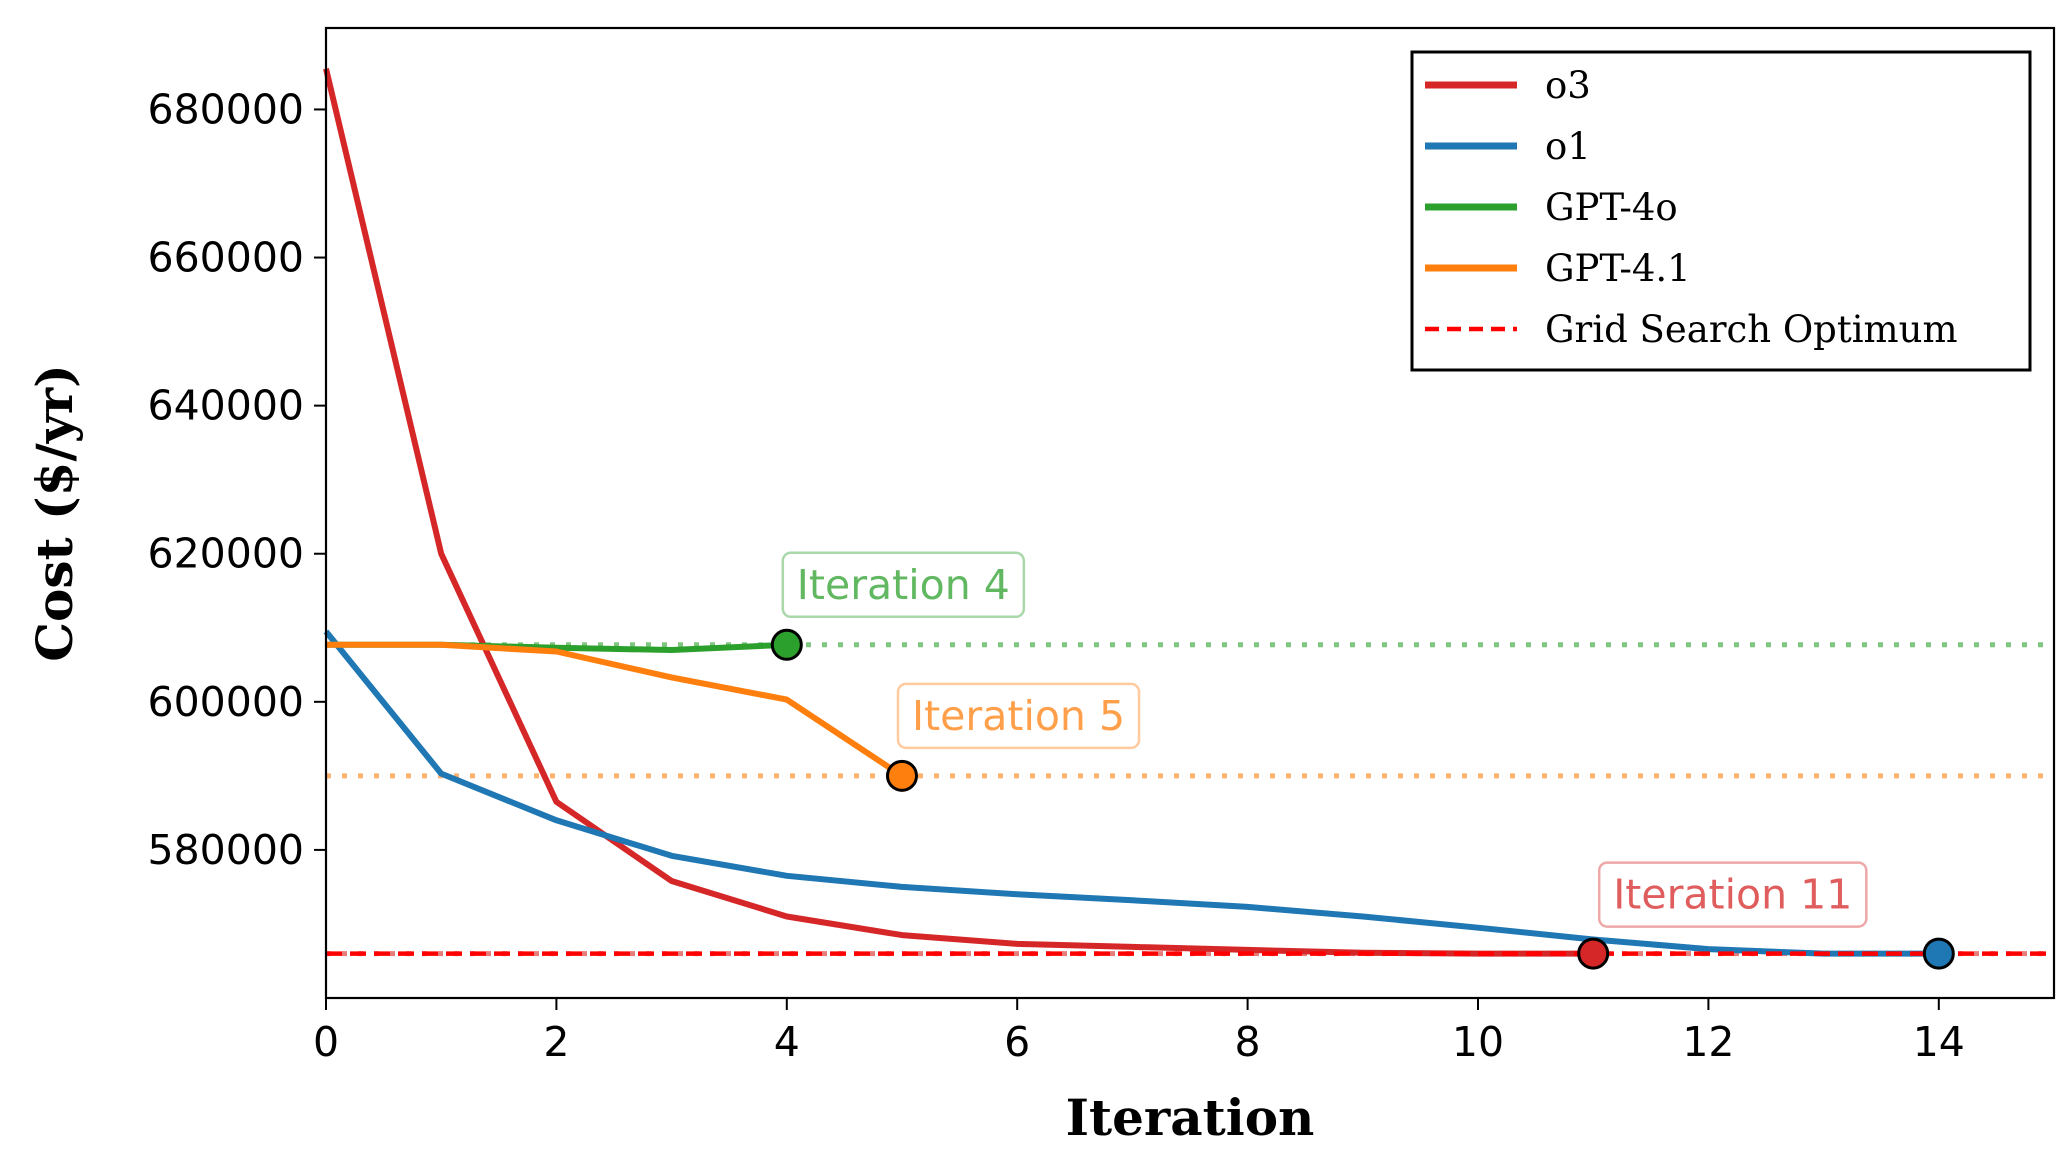 Image resolution: width=2072 pixels, height=1175 pixels. Describe the element at coordinates (1248, 1042) in the screenshot. I see `x-tick-label: 8` at that location.